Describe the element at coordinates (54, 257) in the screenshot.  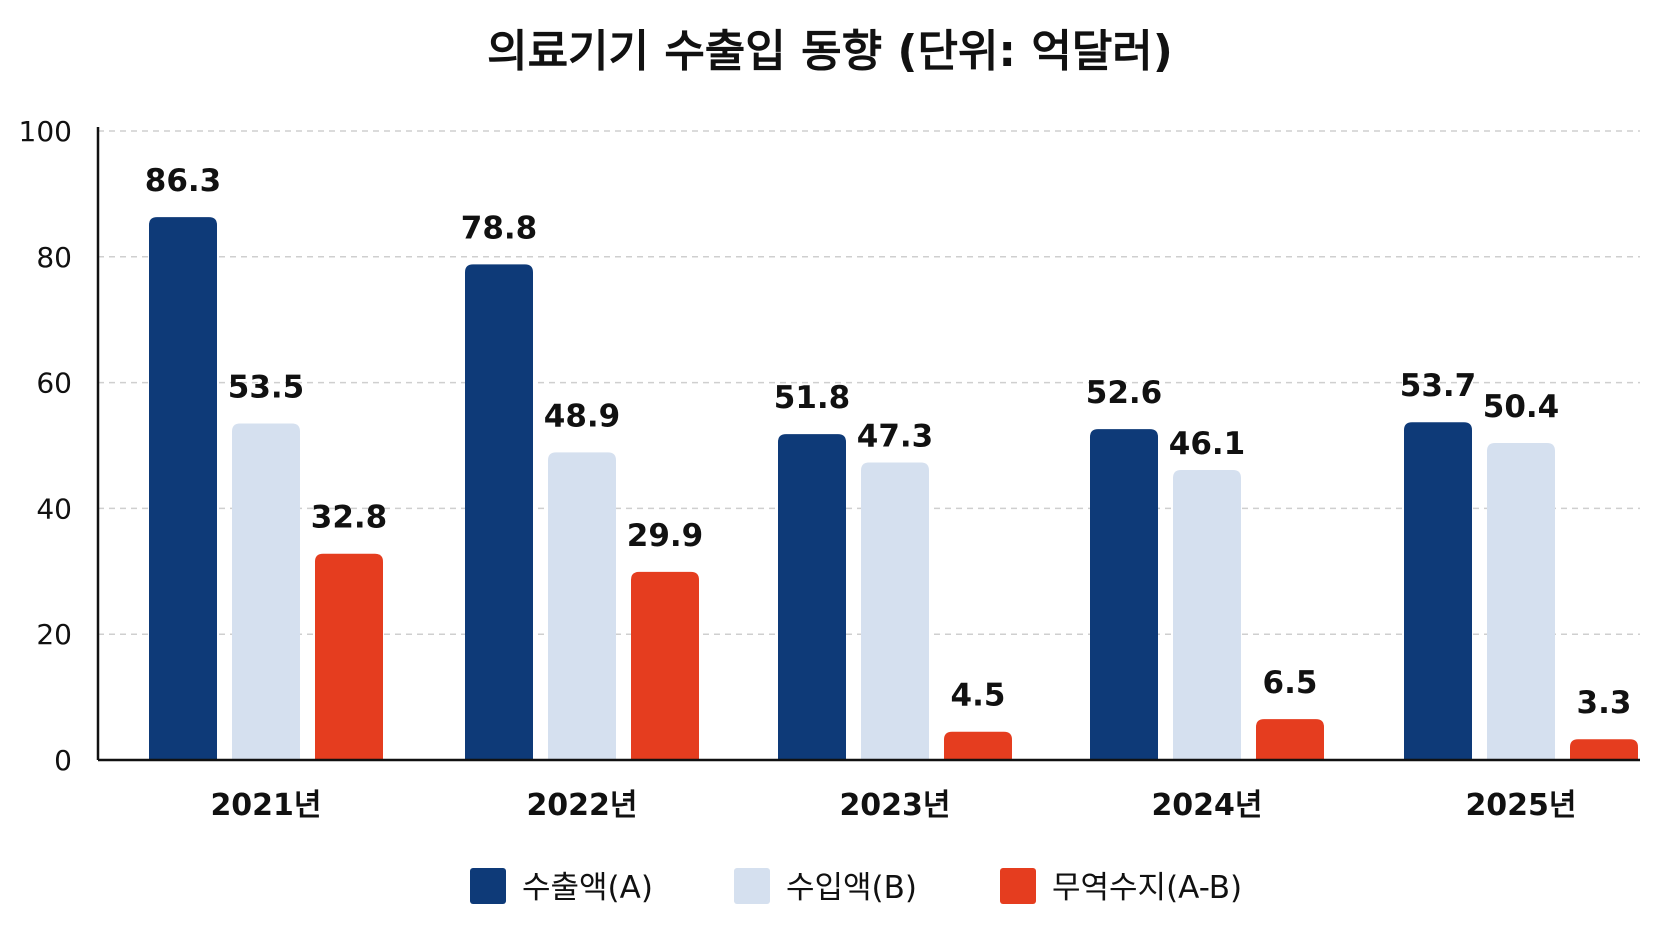
I see `y-tick-label: 80` at that location.